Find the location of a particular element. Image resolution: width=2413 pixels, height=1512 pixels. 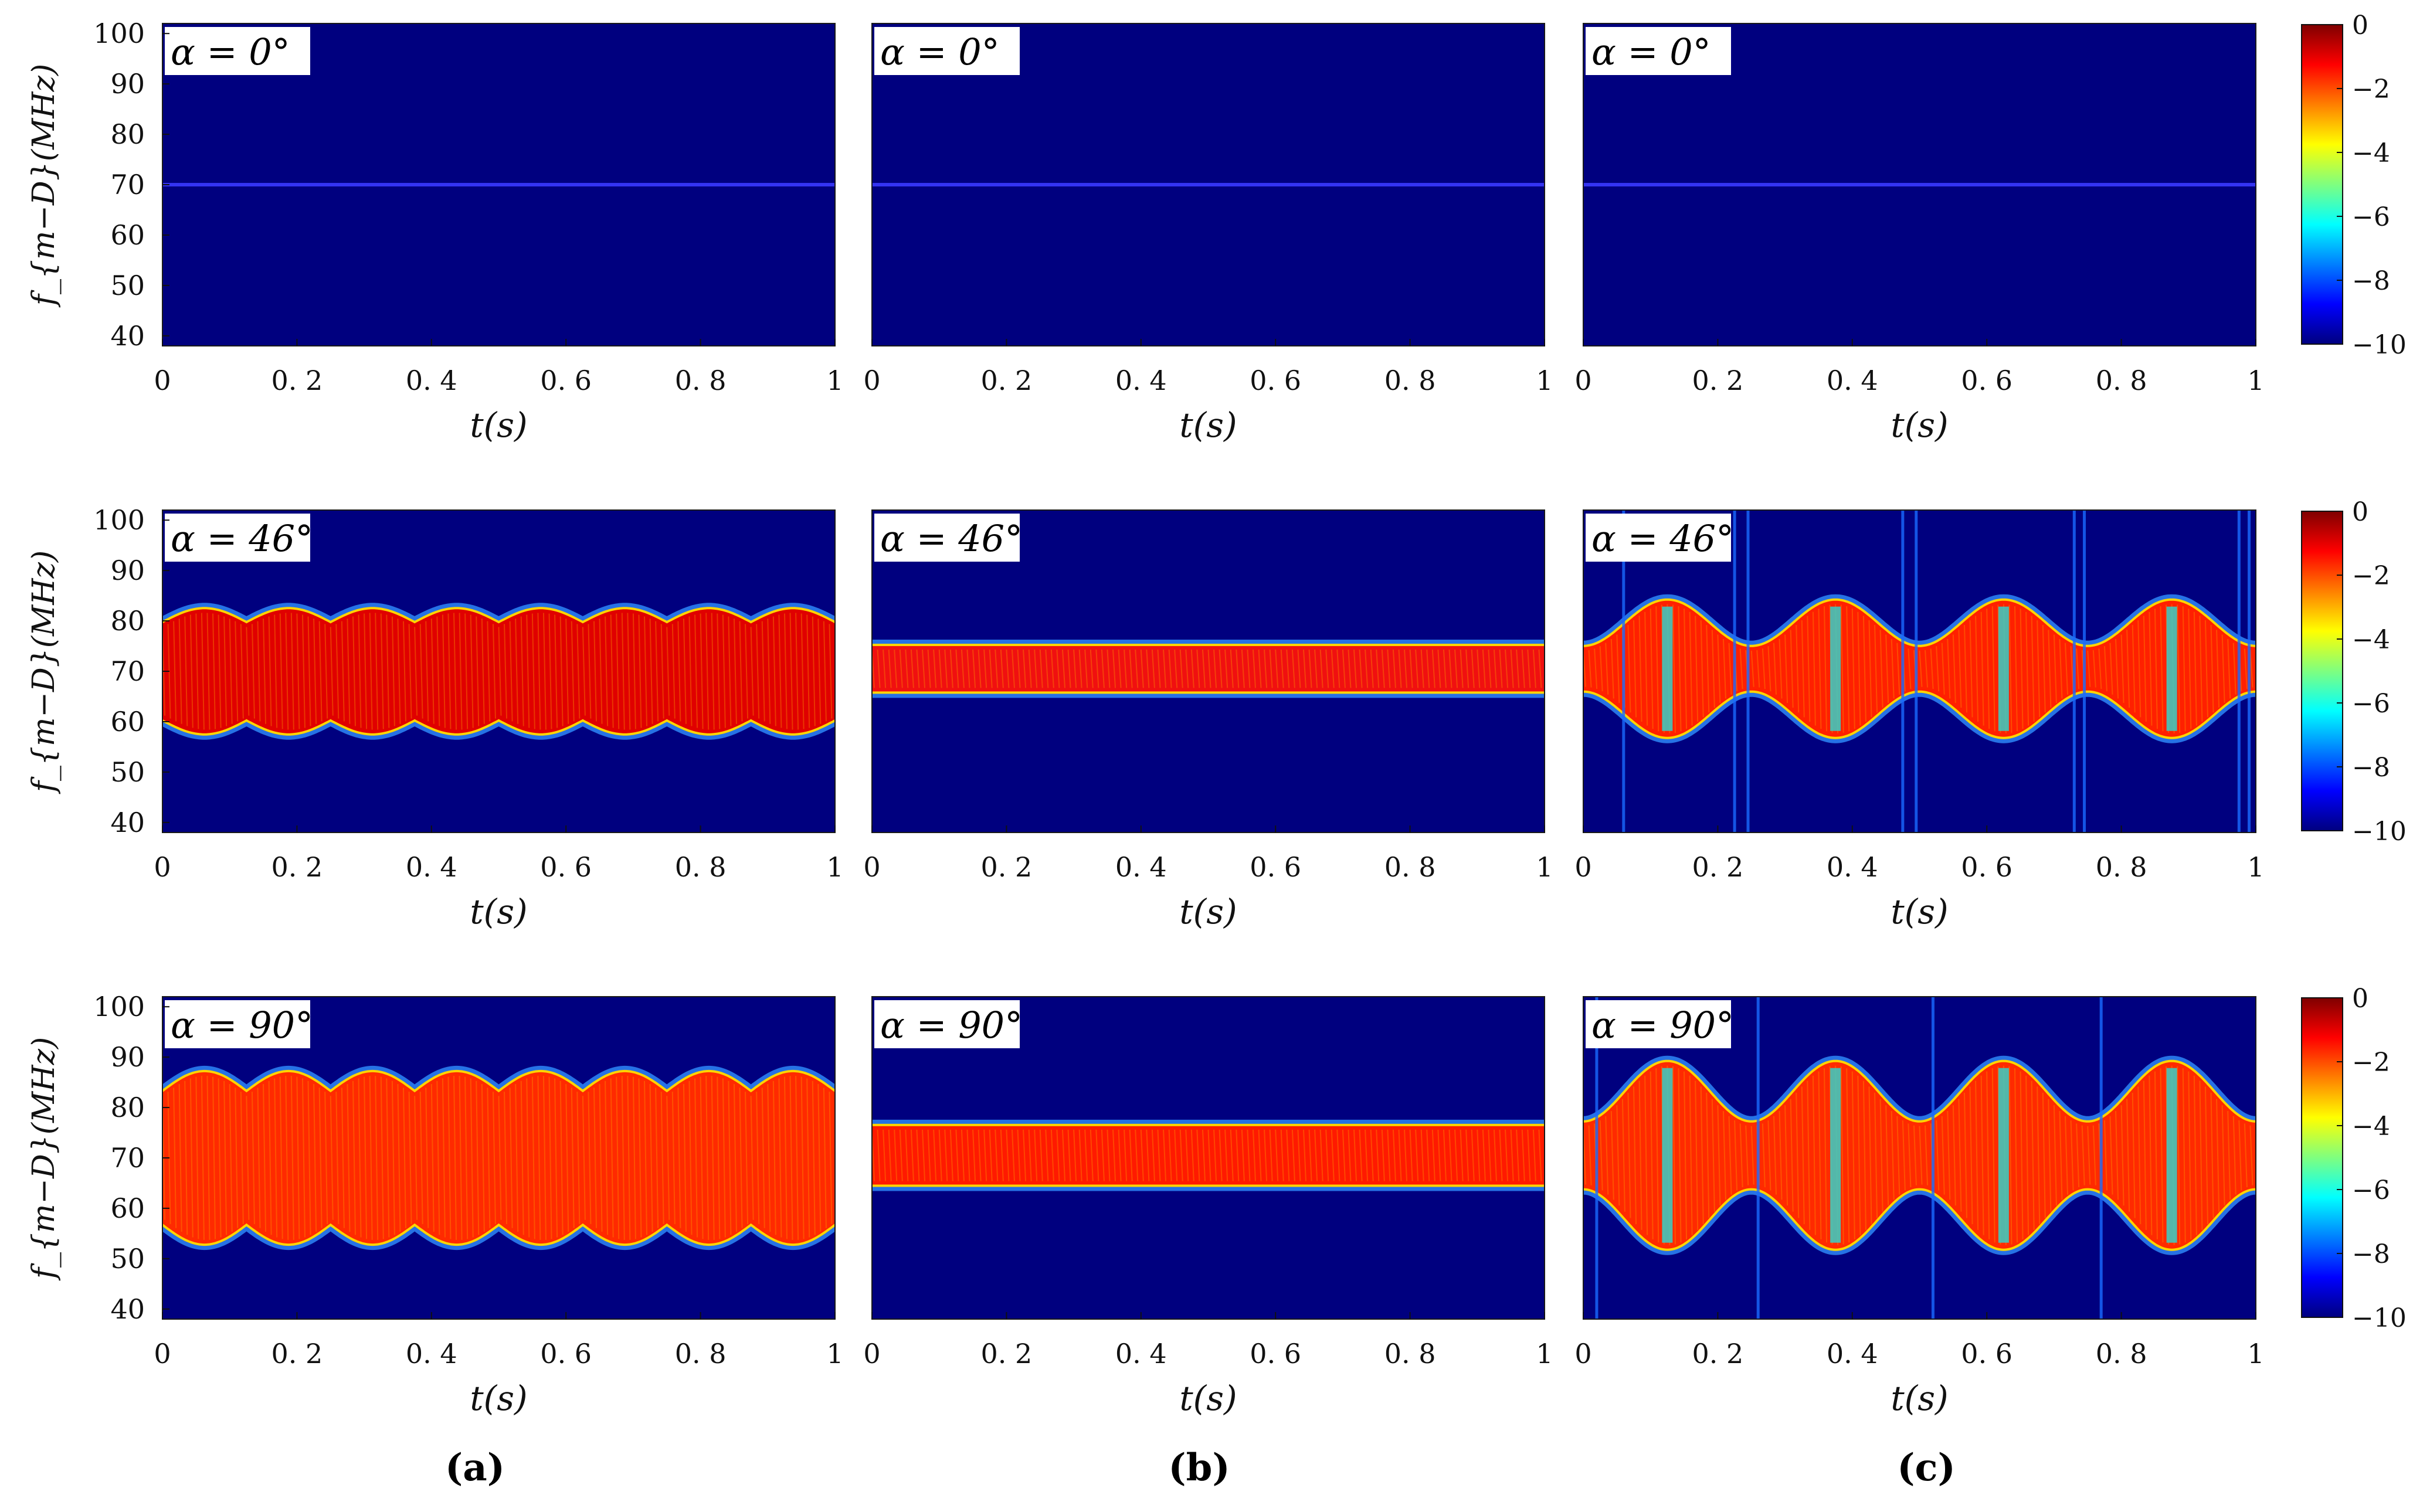

colorbar-row-0: 0 −2 −4 −6 −8 −10 is located at coordinates (2354, 185).